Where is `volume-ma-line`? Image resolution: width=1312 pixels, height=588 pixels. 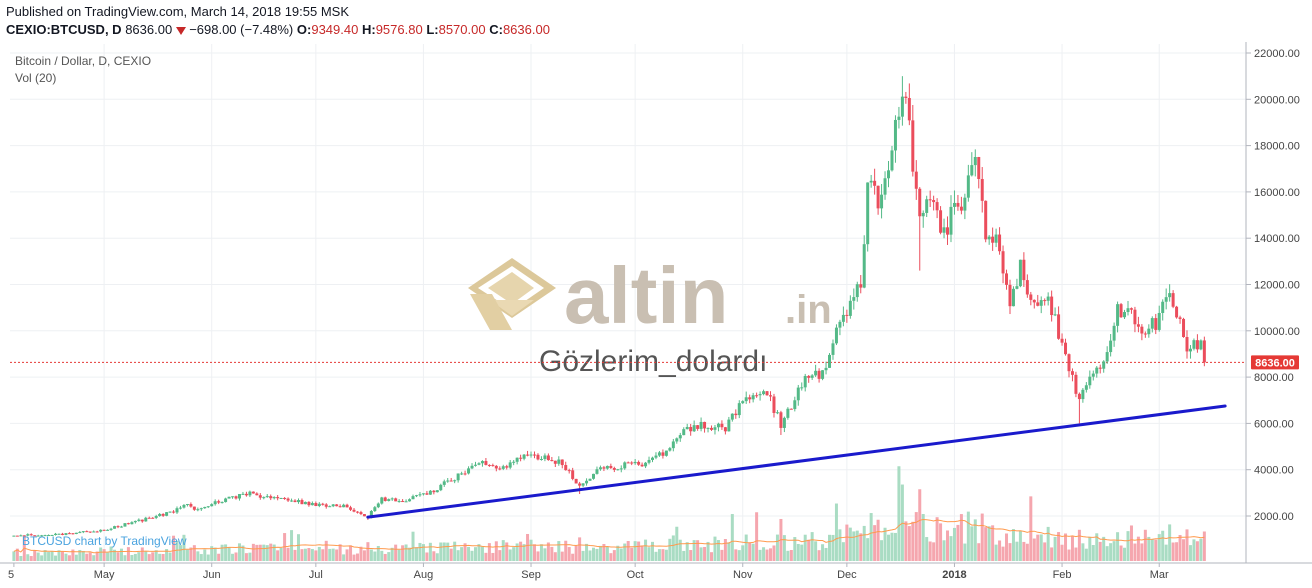 volume-ma-line is located at coordinates (609, 536).